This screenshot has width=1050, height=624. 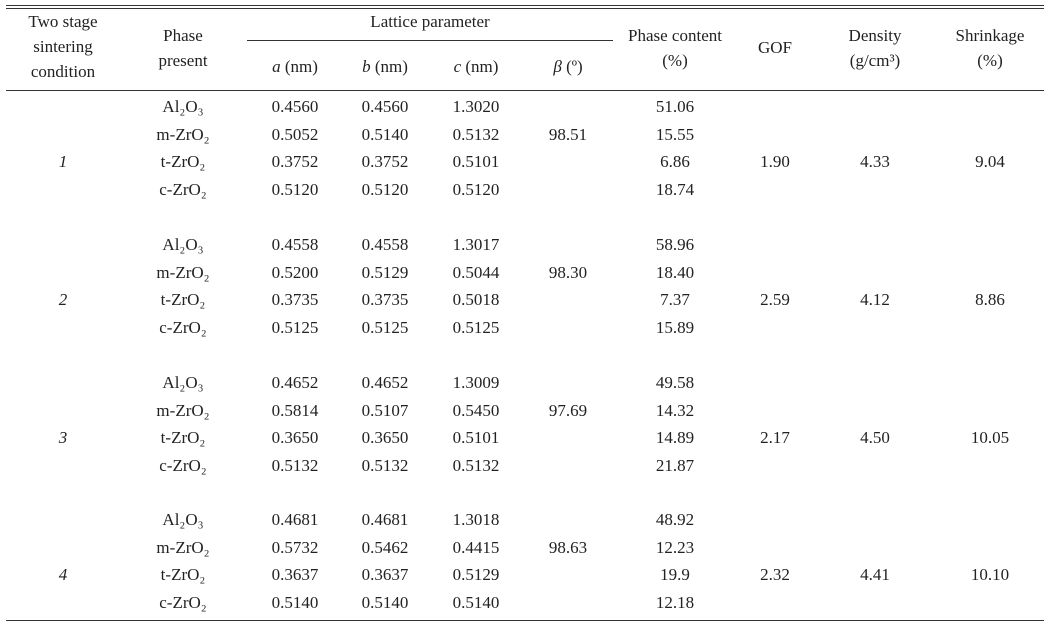 I want to click on cell: 98.30, so click(x=568, y=272).